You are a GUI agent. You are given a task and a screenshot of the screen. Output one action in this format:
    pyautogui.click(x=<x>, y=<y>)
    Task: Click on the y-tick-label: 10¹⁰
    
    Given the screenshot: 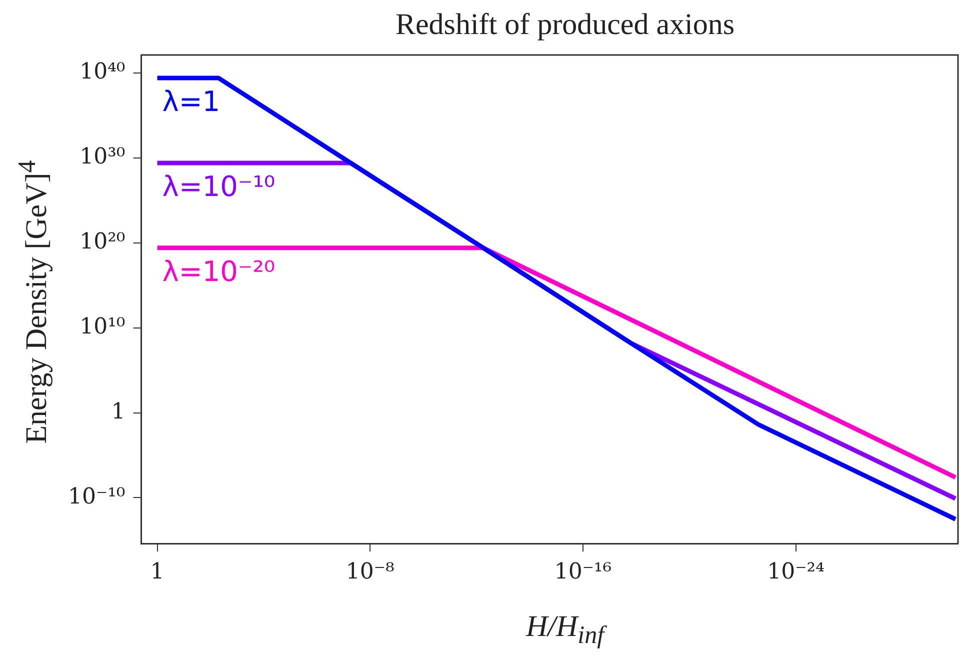 What is the action you would take?
    pyautogui.click(x=103, y=327)
    